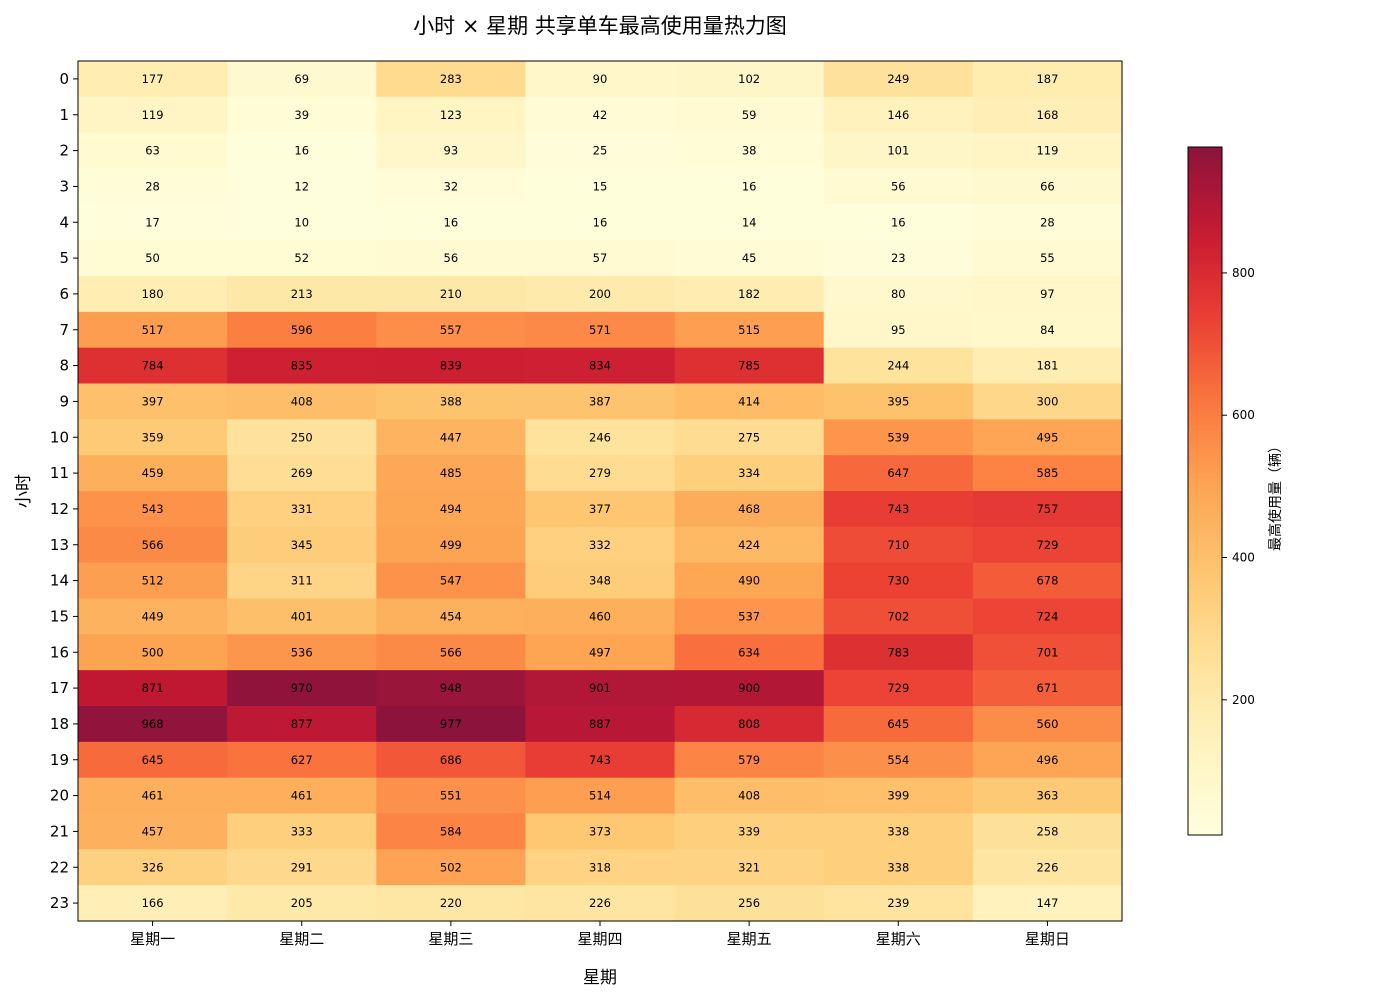 Image resolution: width=1399 pixels, height=1002 pixels. Describe the element at coordinates (1243, 415) in the screenshot. I see `colorbar-tick-label: 600` at that location.